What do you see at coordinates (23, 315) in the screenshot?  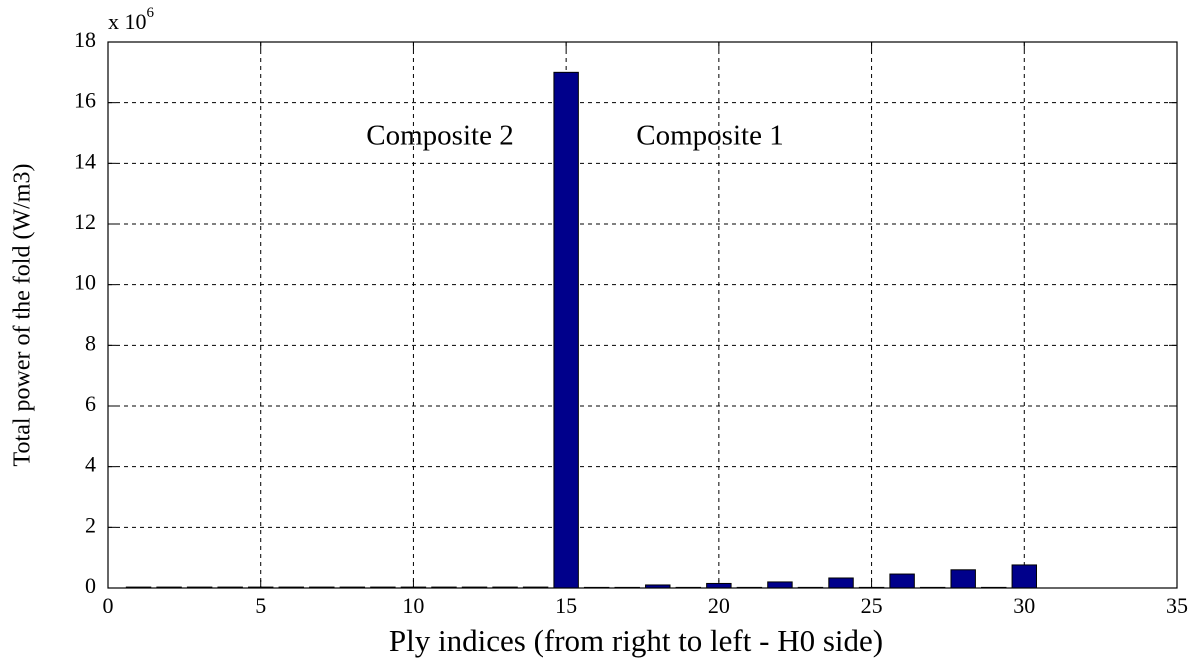 I see `y-axis-label: Total power of the fold (W/m3)` at bounding box center [23, 315].